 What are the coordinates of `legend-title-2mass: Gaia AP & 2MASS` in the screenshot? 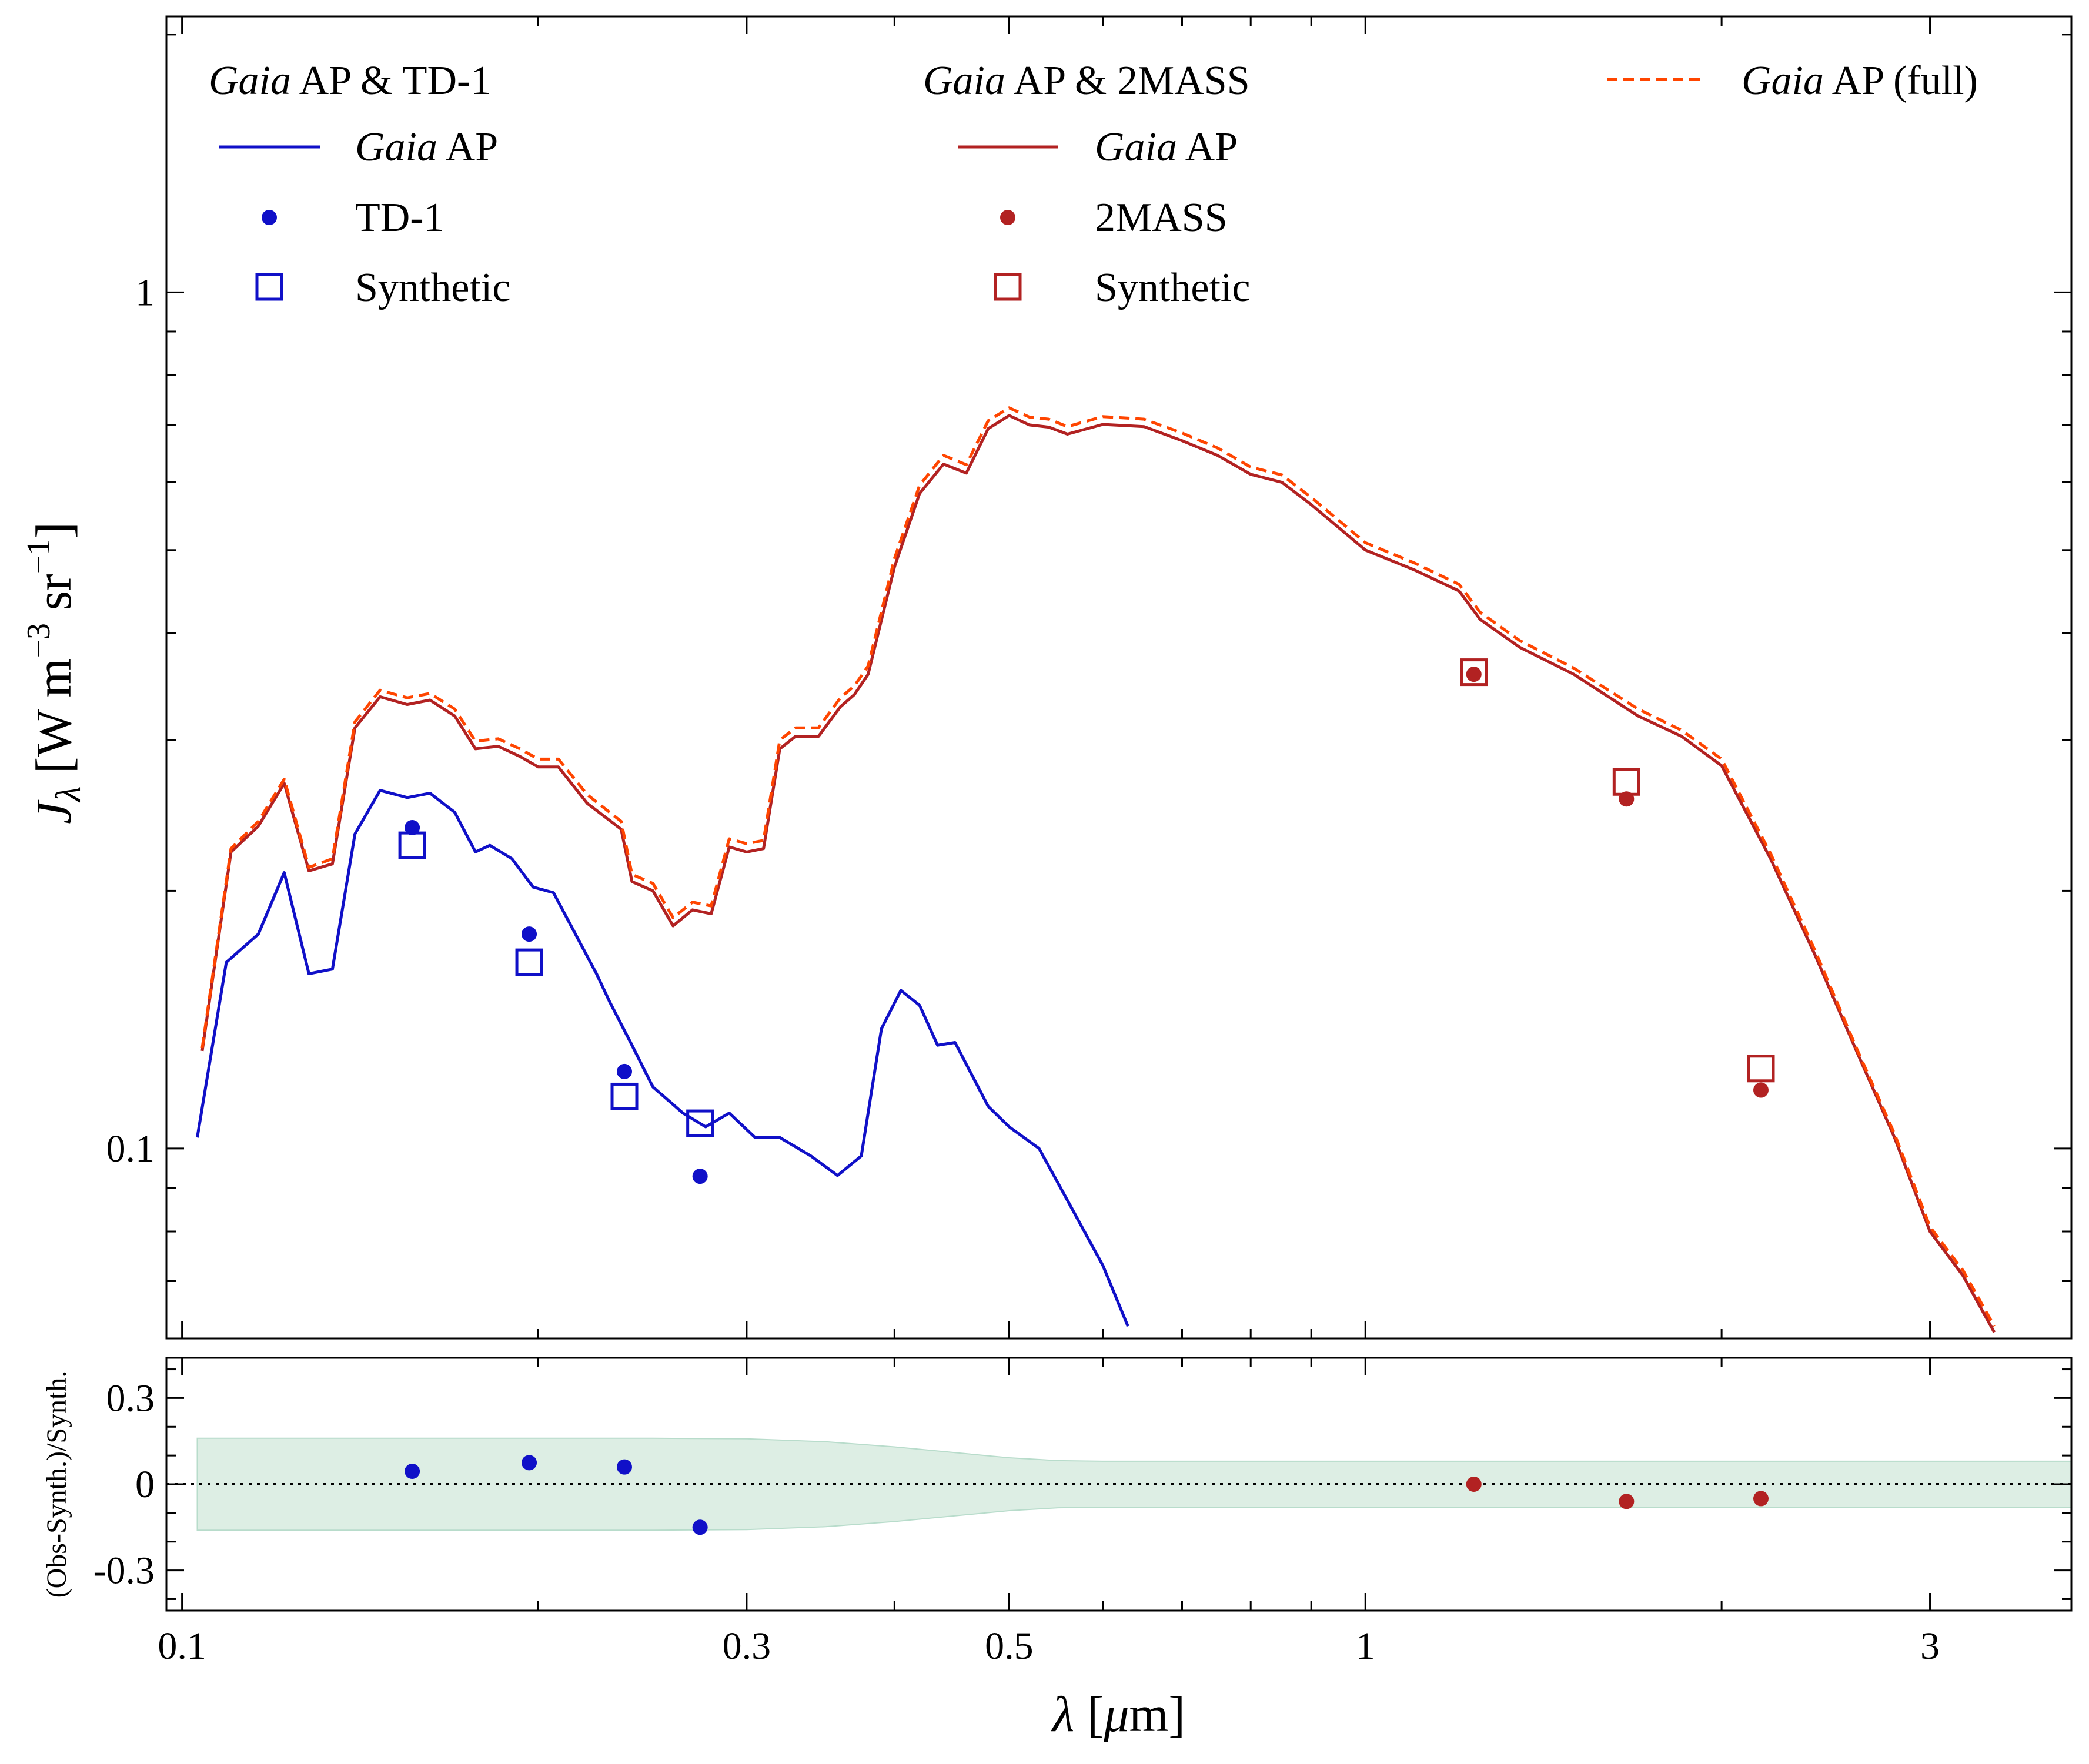 It's located at (1086, 81).